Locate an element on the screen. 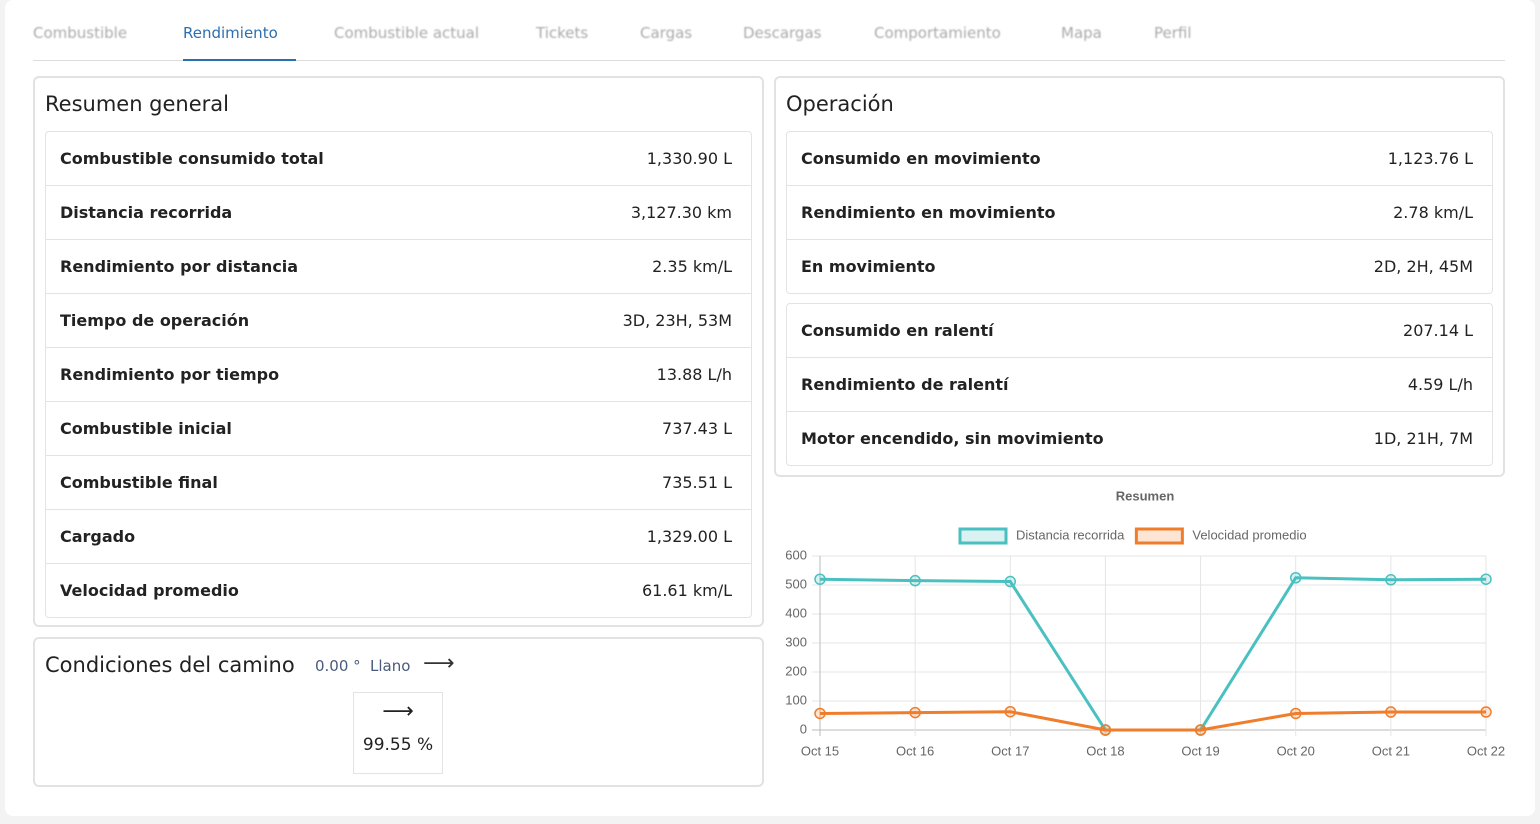 The image size is (1540, 824). y-tick-label: 100 is located at coordinates (796, 699).